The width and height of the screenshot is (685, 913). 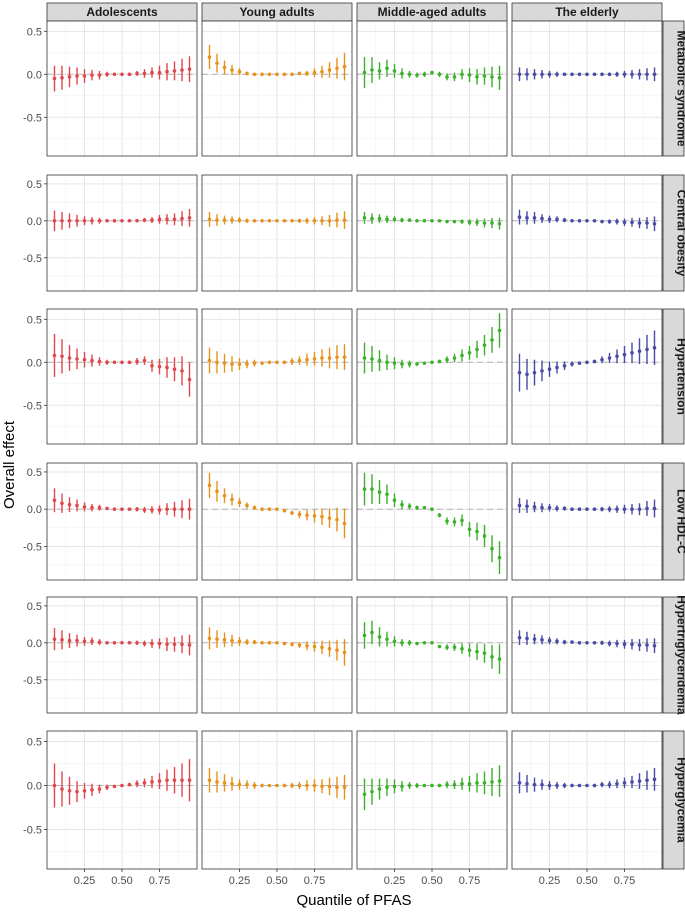 What do you see at coordinates (432, 88) in the screenshot?
I see `facet-panel` at bounding box center [432, 88].